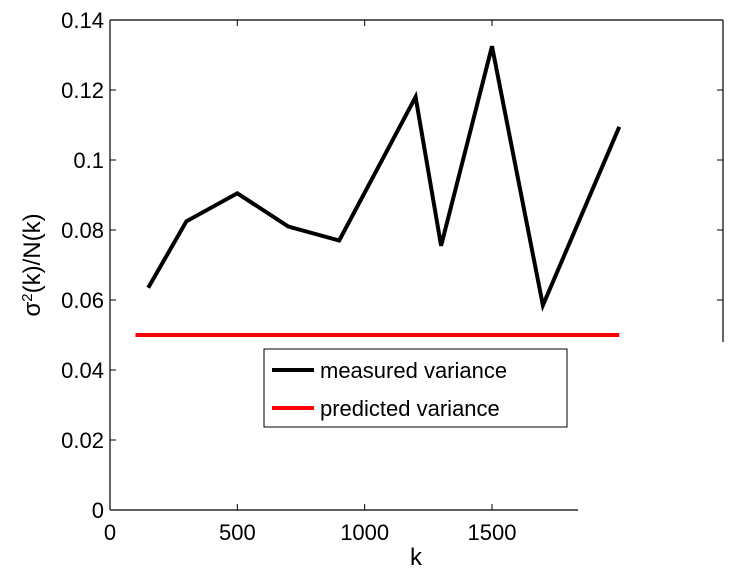 This screenshot has height=576, width=733. What do you see at coordinates (237, 532) in the screenshot?
I see `x-tick-label: 500` at bounding box center [237, 532].